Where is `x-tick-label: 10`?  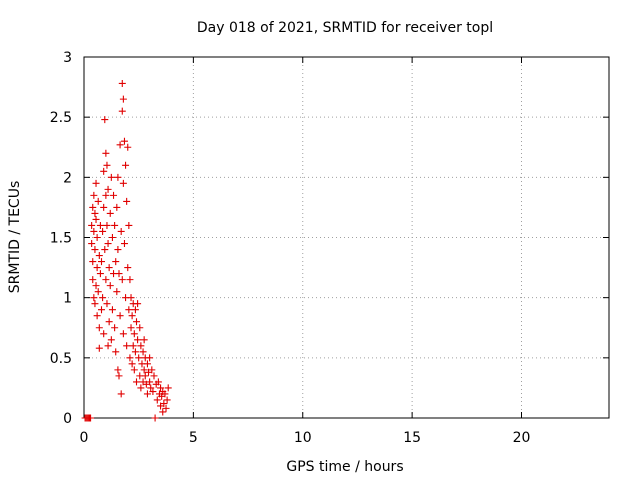
x-tick-label: 10 is located at coordinates (303, 438).